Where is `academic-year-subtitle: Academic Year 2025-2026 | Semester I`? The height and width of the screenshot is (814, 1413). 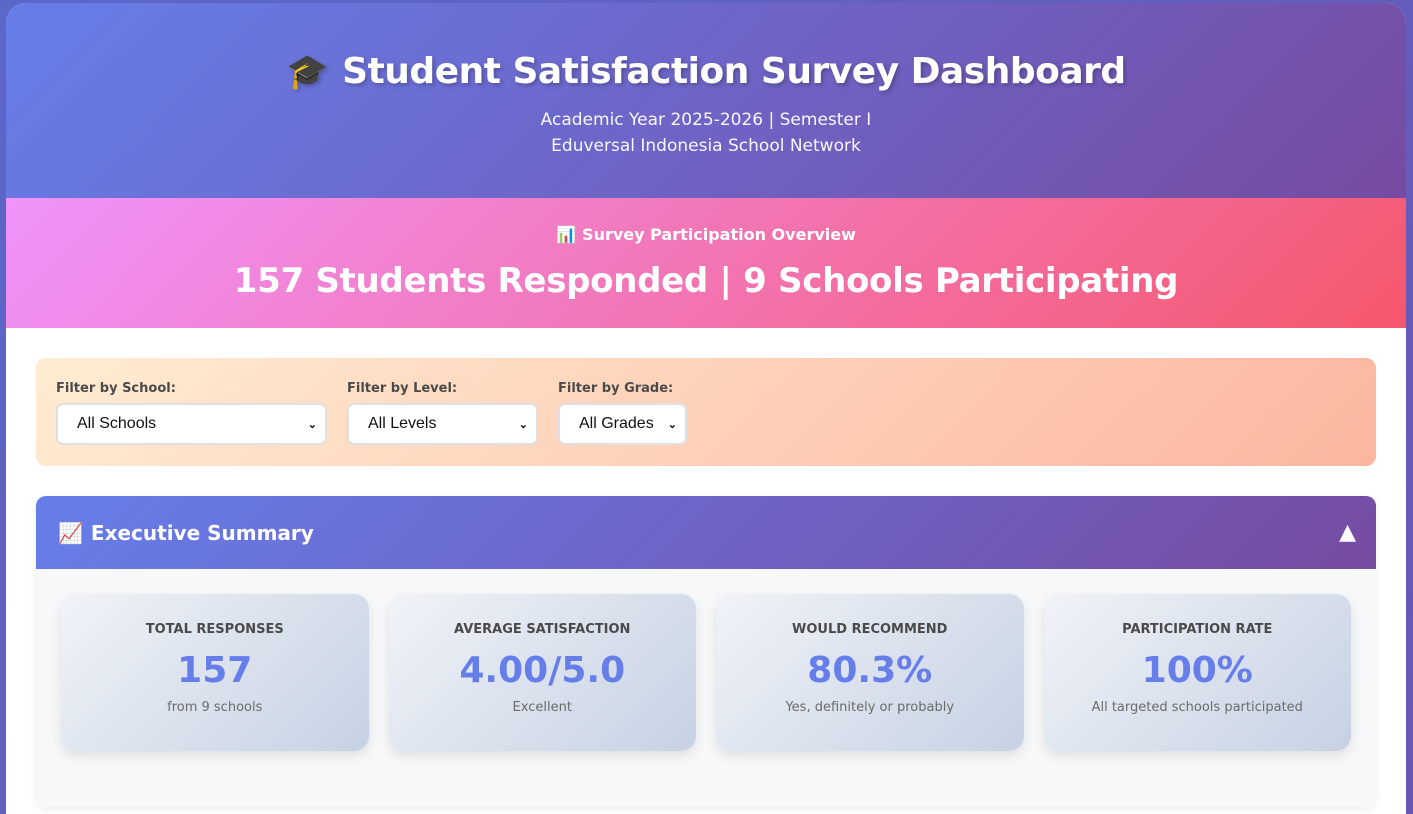
academic-year-subtitle: Academic Year 2025-2026 | Semester I is located at coordinates (706, 120).